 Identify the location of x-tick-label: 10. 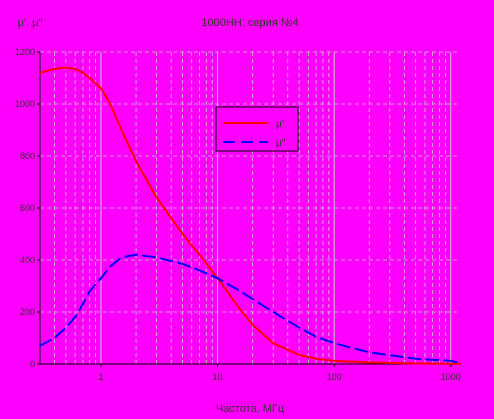
(218, 377).